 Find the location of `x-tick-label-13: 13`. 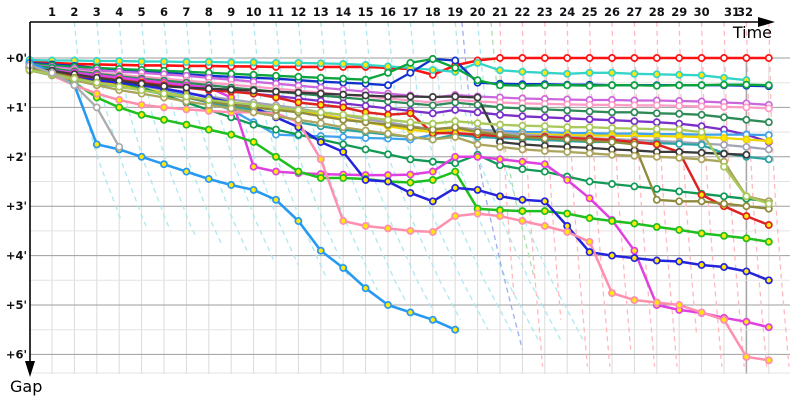

x-tick-label-13: 13 is located at coordinates (321, 12).